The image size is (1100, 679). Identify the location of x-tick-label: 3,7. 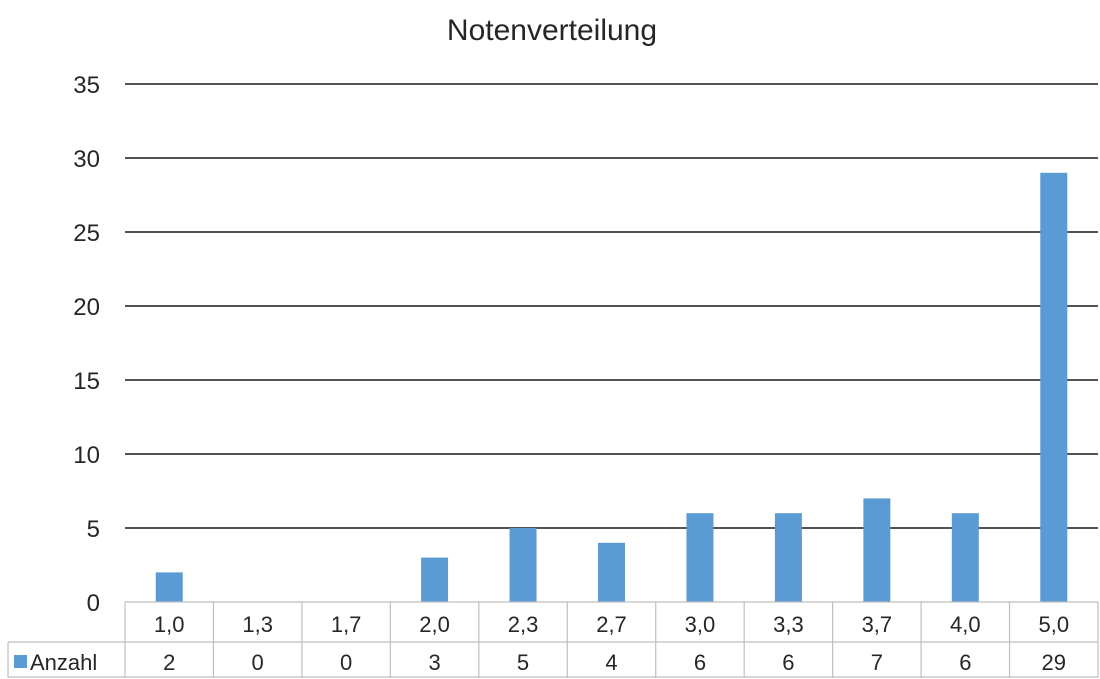
(877, 624).